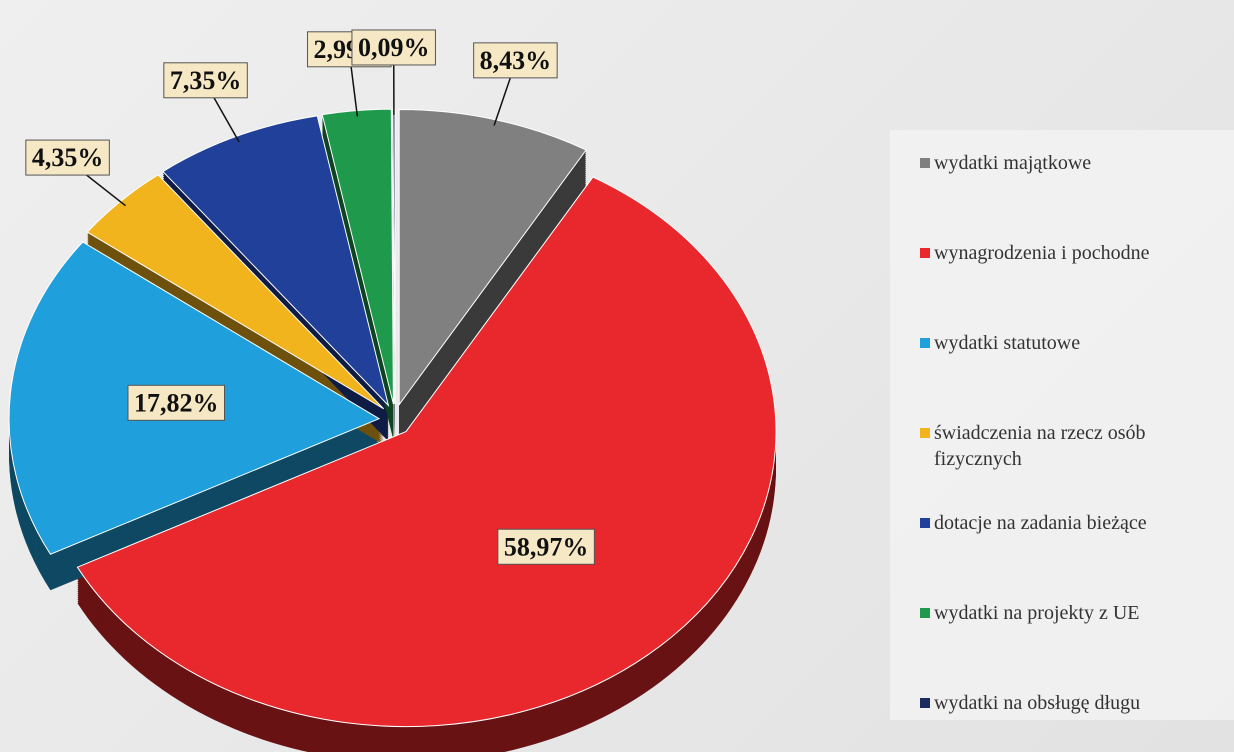 Image resolution: width=1234 pixels, height=752 pixels. I want to click on legend-item: wynagrodzenia i pochodne, so click(1077, 253).